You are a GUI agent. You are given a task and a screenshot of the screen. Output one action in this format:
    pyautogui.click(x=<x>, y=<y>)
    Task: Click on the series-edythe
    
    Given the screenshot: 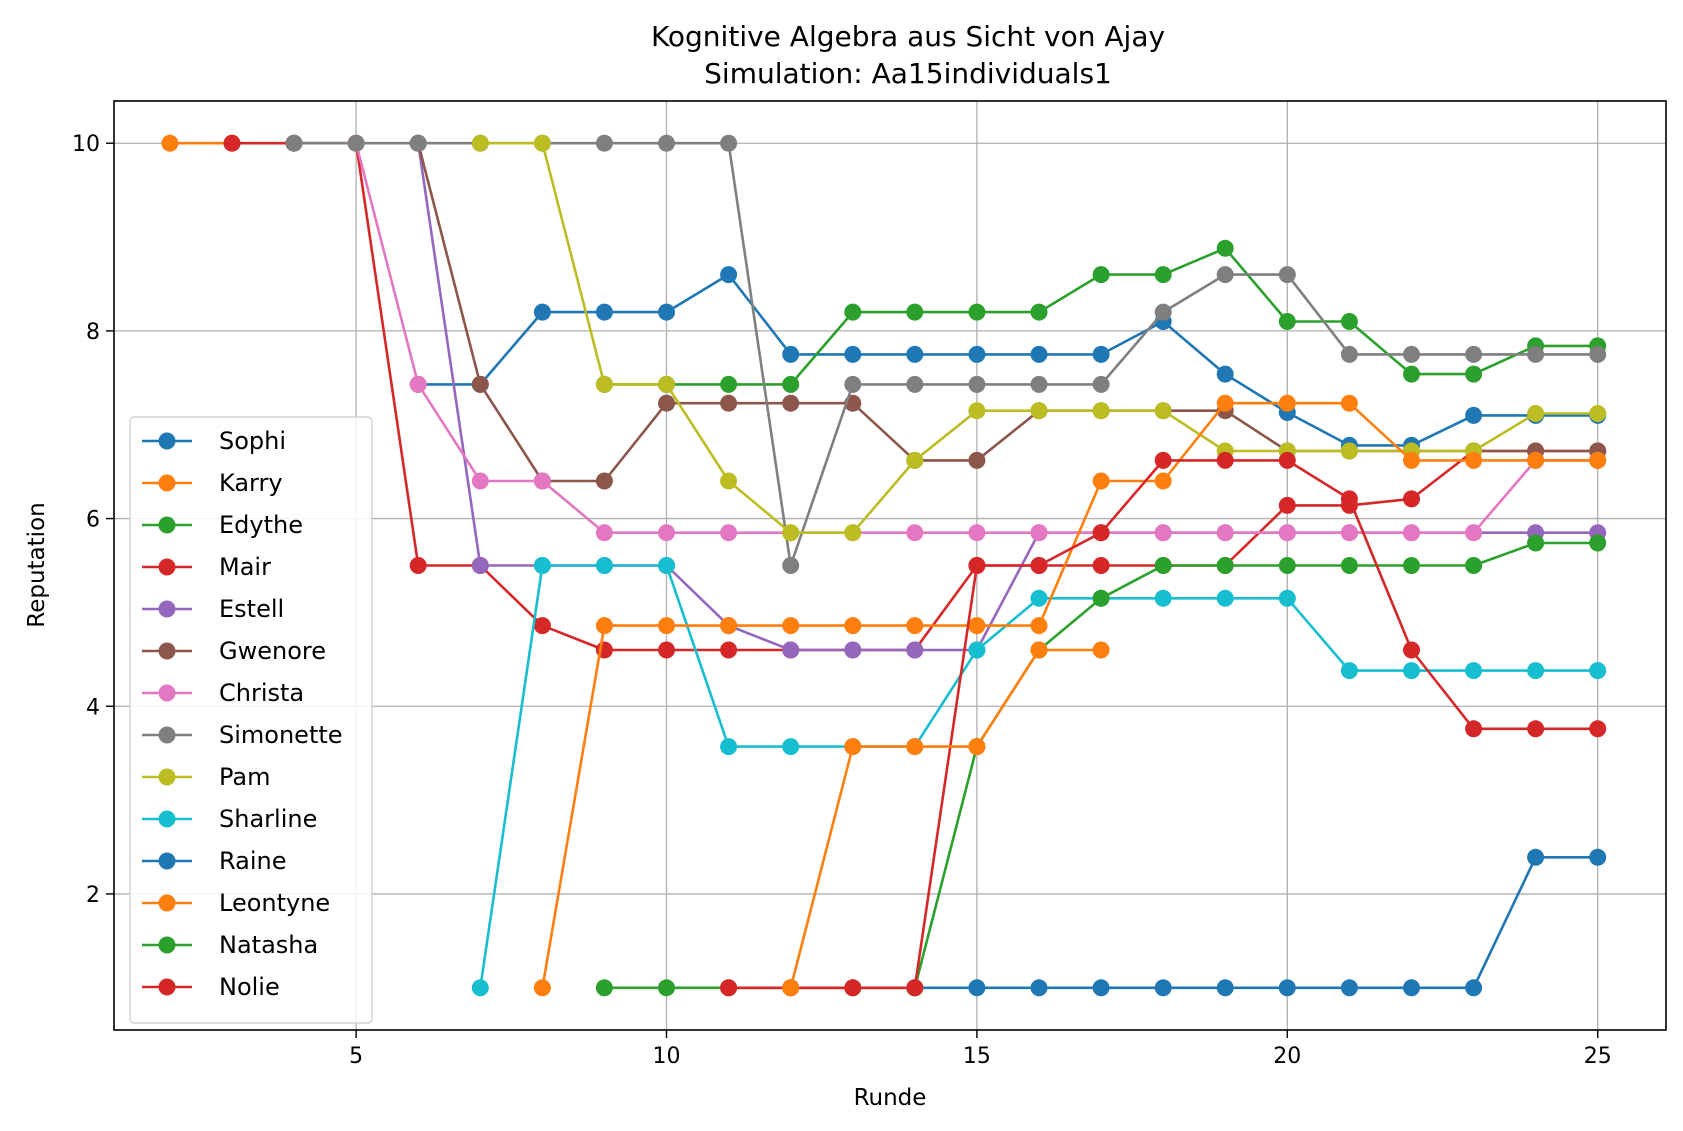 What is the action you would take?
    pyautogui.click(x=1101, y=316)
    